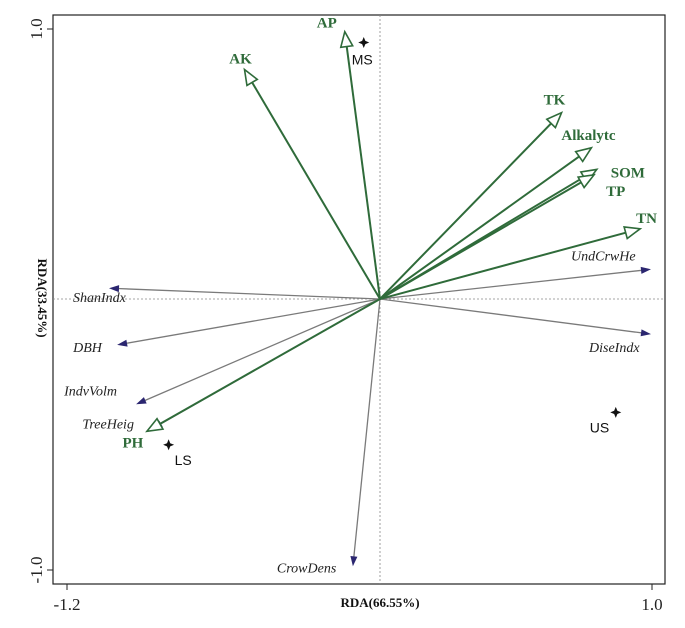 The width and height of the screenshot is (685, 628). I want to click on veg-arrowhead-shanindx, so click(114, 289).